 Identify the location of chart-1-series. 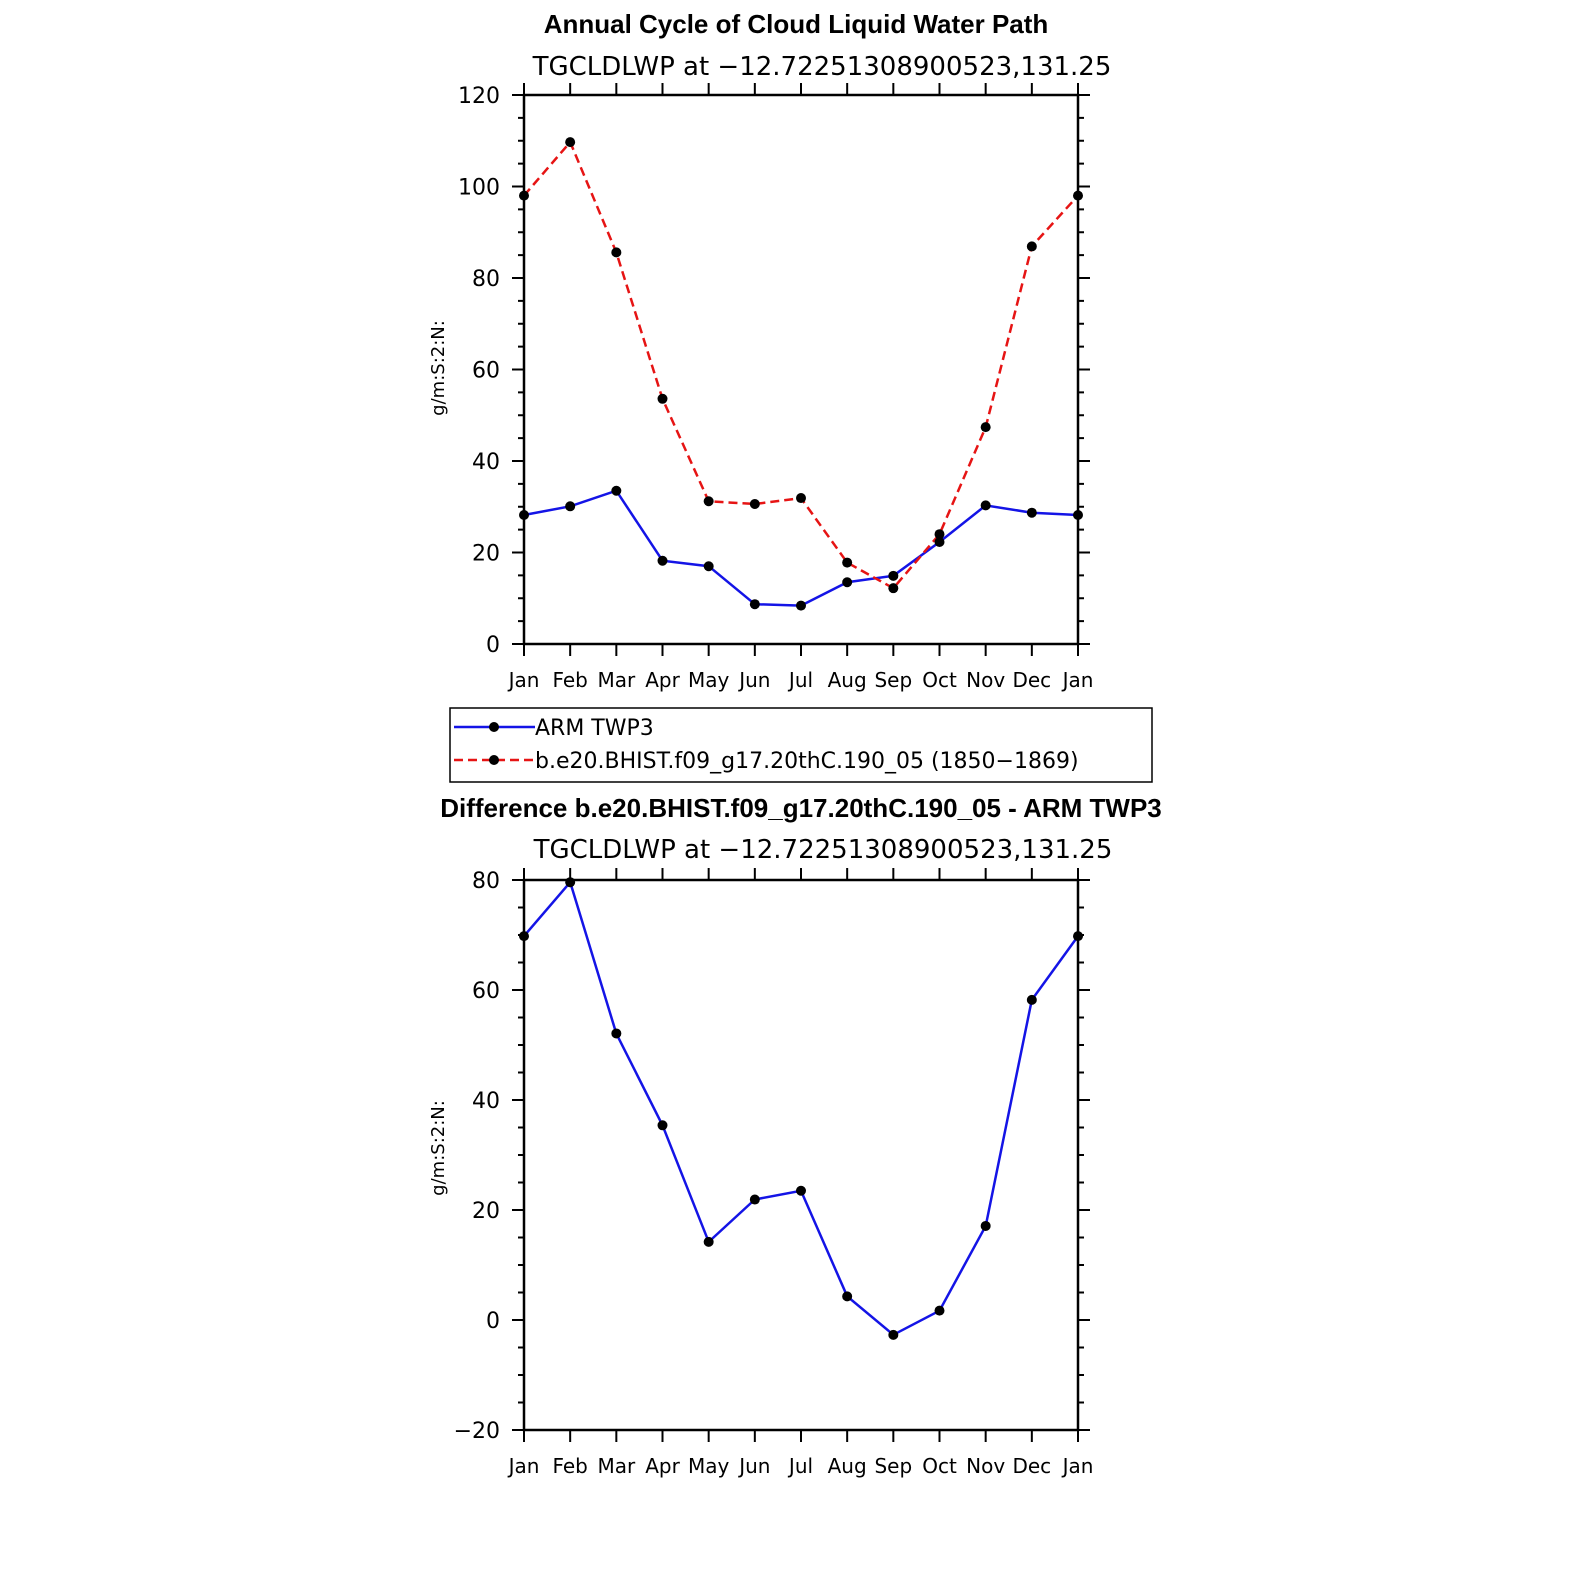
(801, 374).